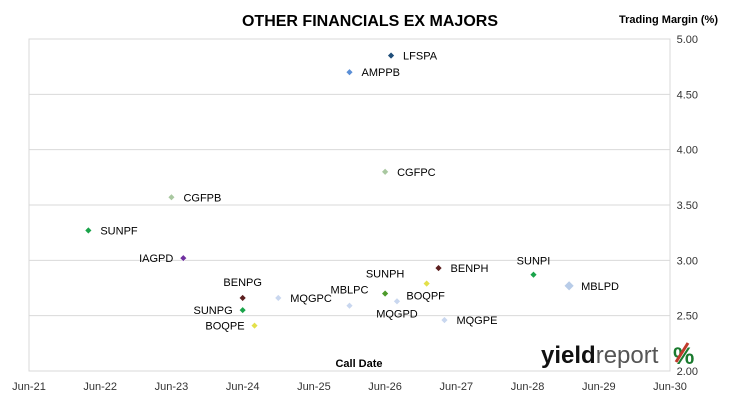 The image size is (731, 401). Describe the element at coordinates (202, 198) in the screenshot. I see `point-label: CGFPB` at that location.